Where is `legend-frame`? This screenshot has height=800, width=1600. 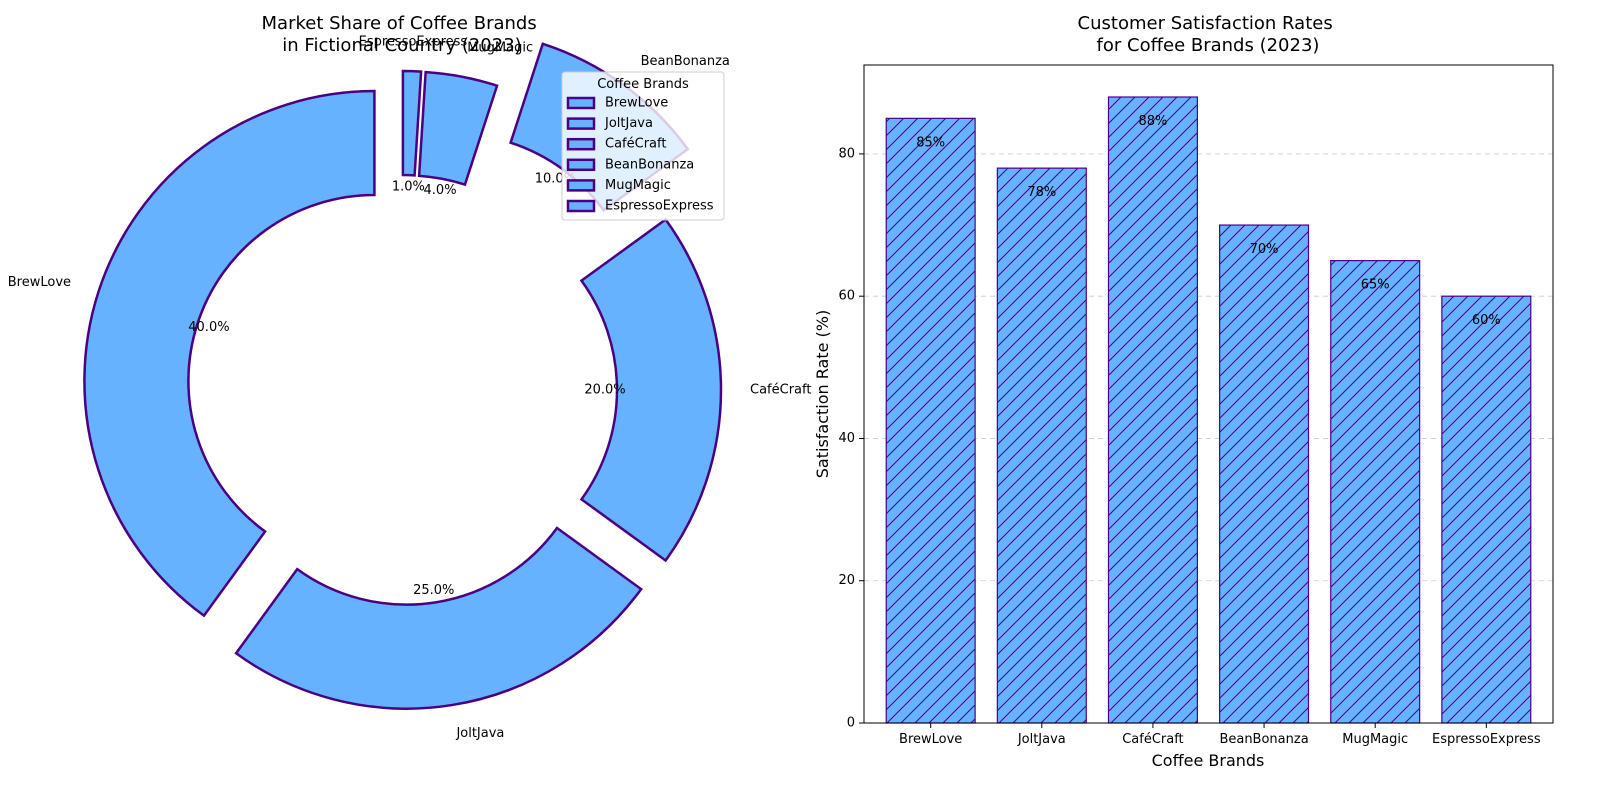
legend-frame is located at coordinates (643, 146).